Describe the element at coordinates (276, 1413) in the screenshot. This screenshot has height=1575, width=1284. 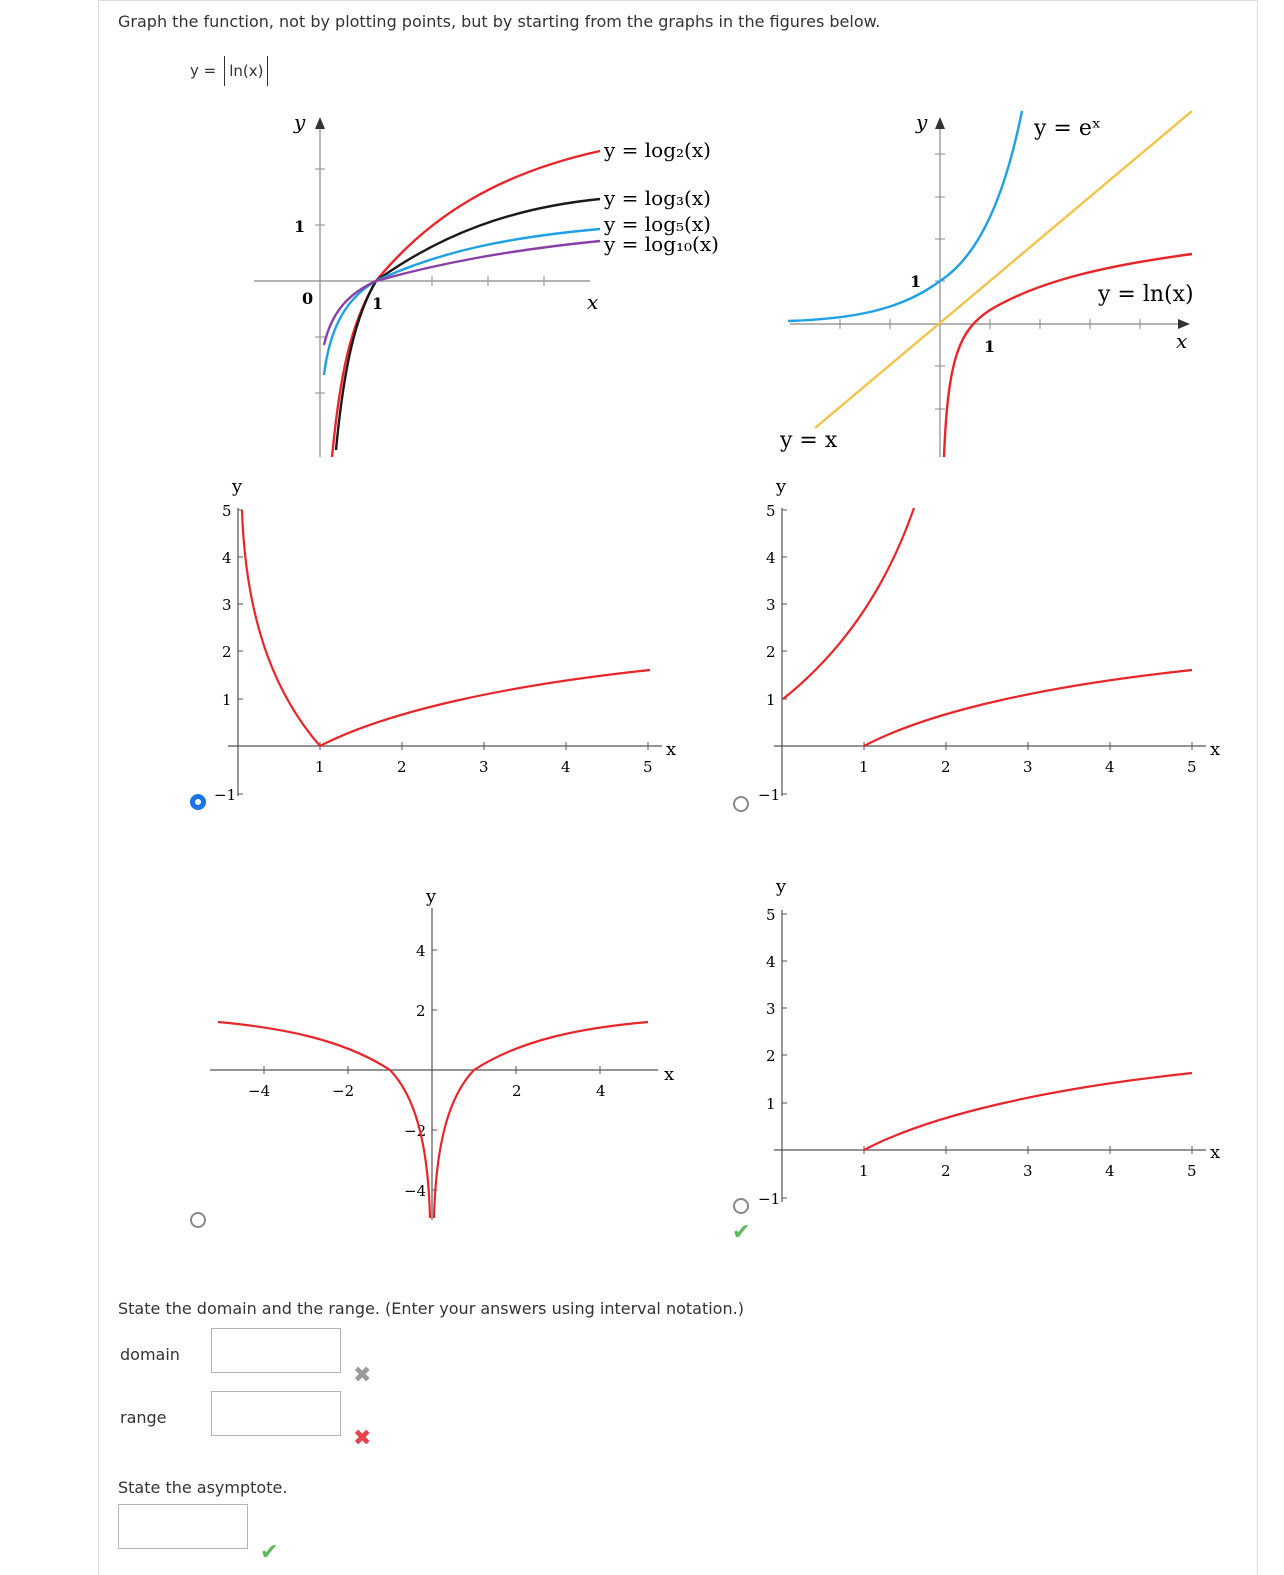
I see `range-input` at that location.